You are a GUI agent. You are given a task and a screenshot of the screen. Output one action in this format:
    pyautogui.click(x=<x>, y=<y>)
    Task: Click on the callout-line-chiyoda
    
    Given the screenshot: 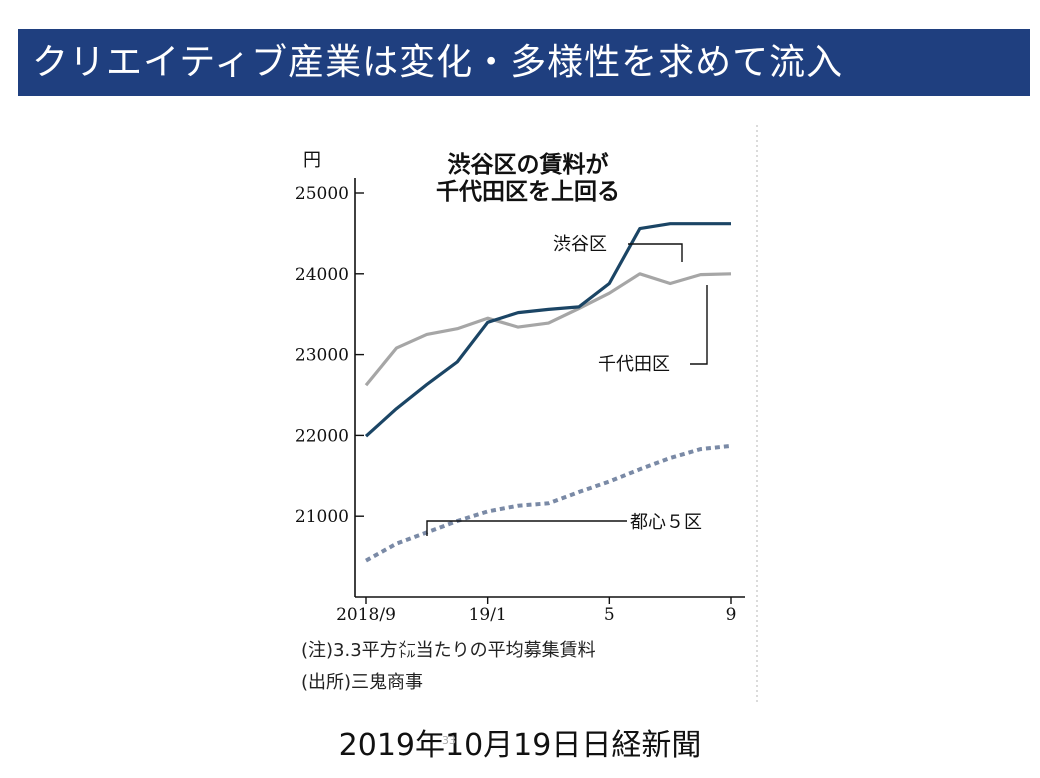 What is the action you would take?
    pyautogui.click(x=699, y=325)
    